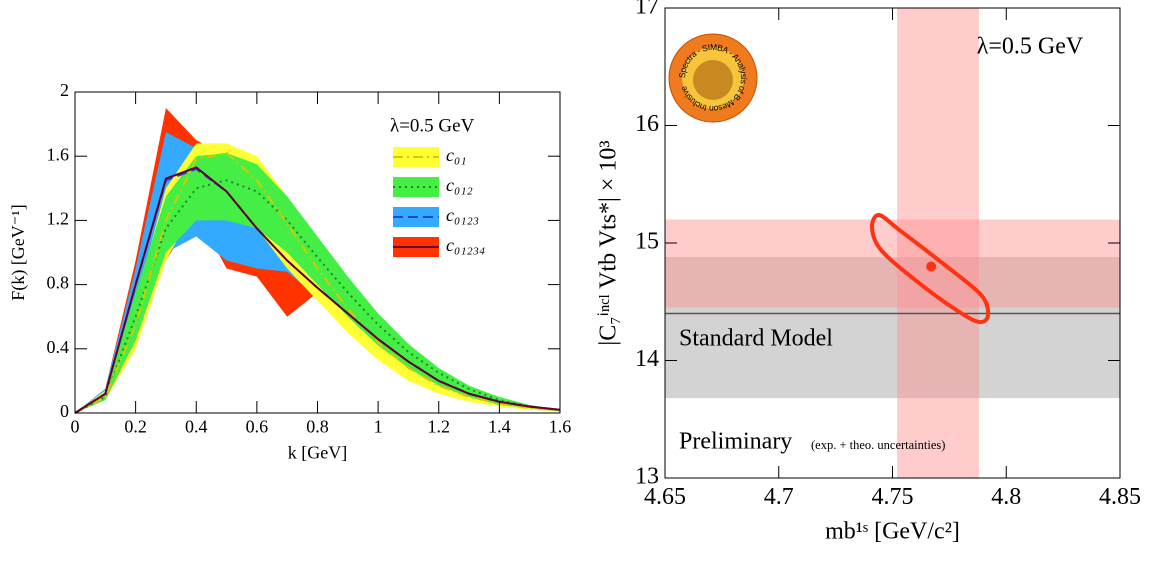 This screenshot has width=1160, height=567. I want to click on x-tick-label: 0, so click(75, 426).